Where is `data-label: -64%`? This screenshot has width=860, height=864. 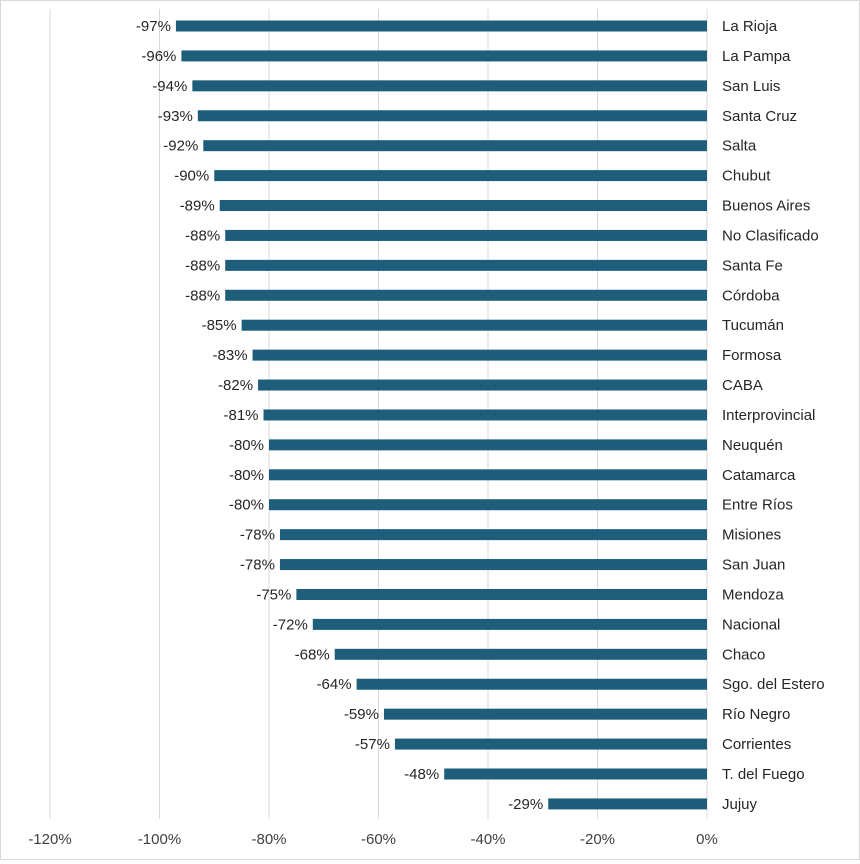
data-label: -64% is located at coordinates (334, 684).